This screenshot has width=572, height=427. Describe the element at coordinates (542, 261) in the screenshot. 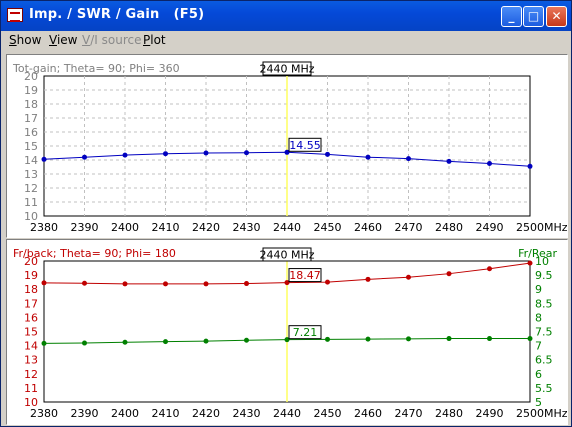

I see `y2-tick-label: 10` at that location.